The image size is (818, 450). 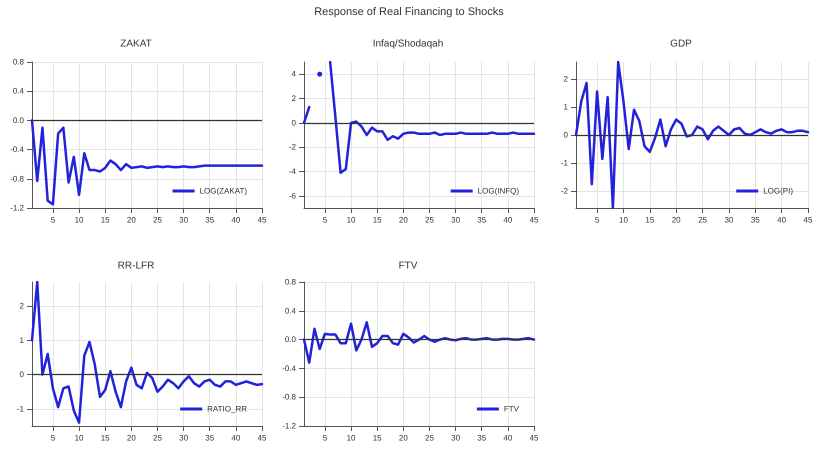 I want to click on chart-title: GDP, so click(x=681, y=44).